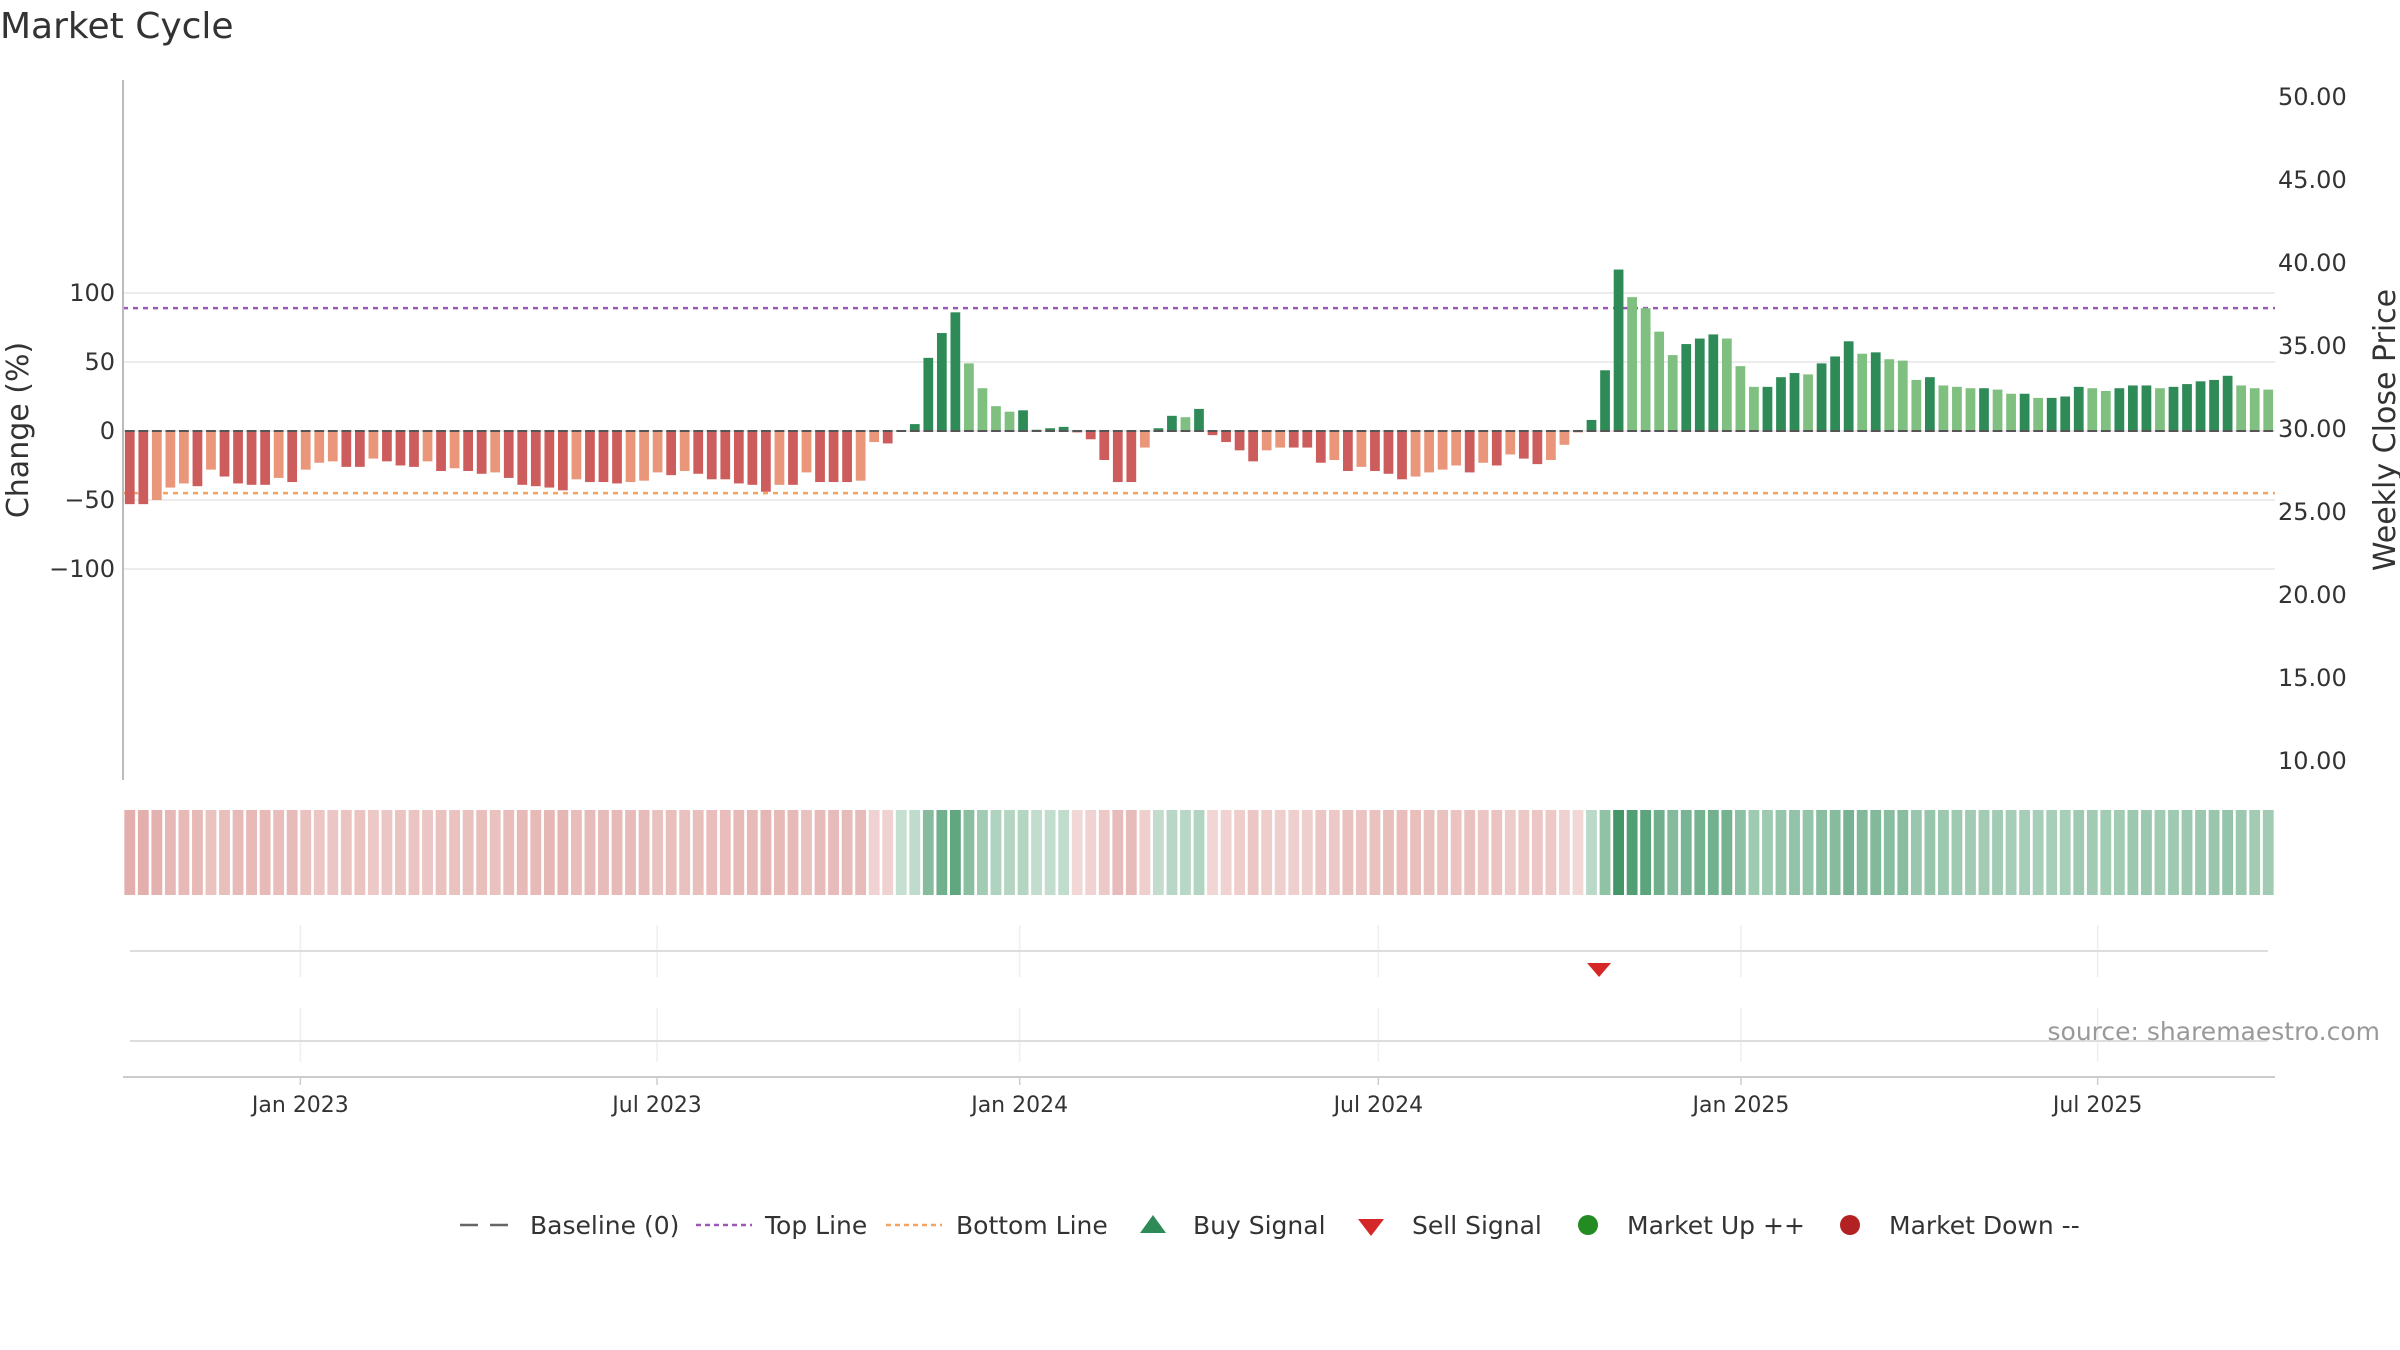  Describe the element at coordinates (82, 569) in the screenshot. I see `left-tick-label: −100` at that location.